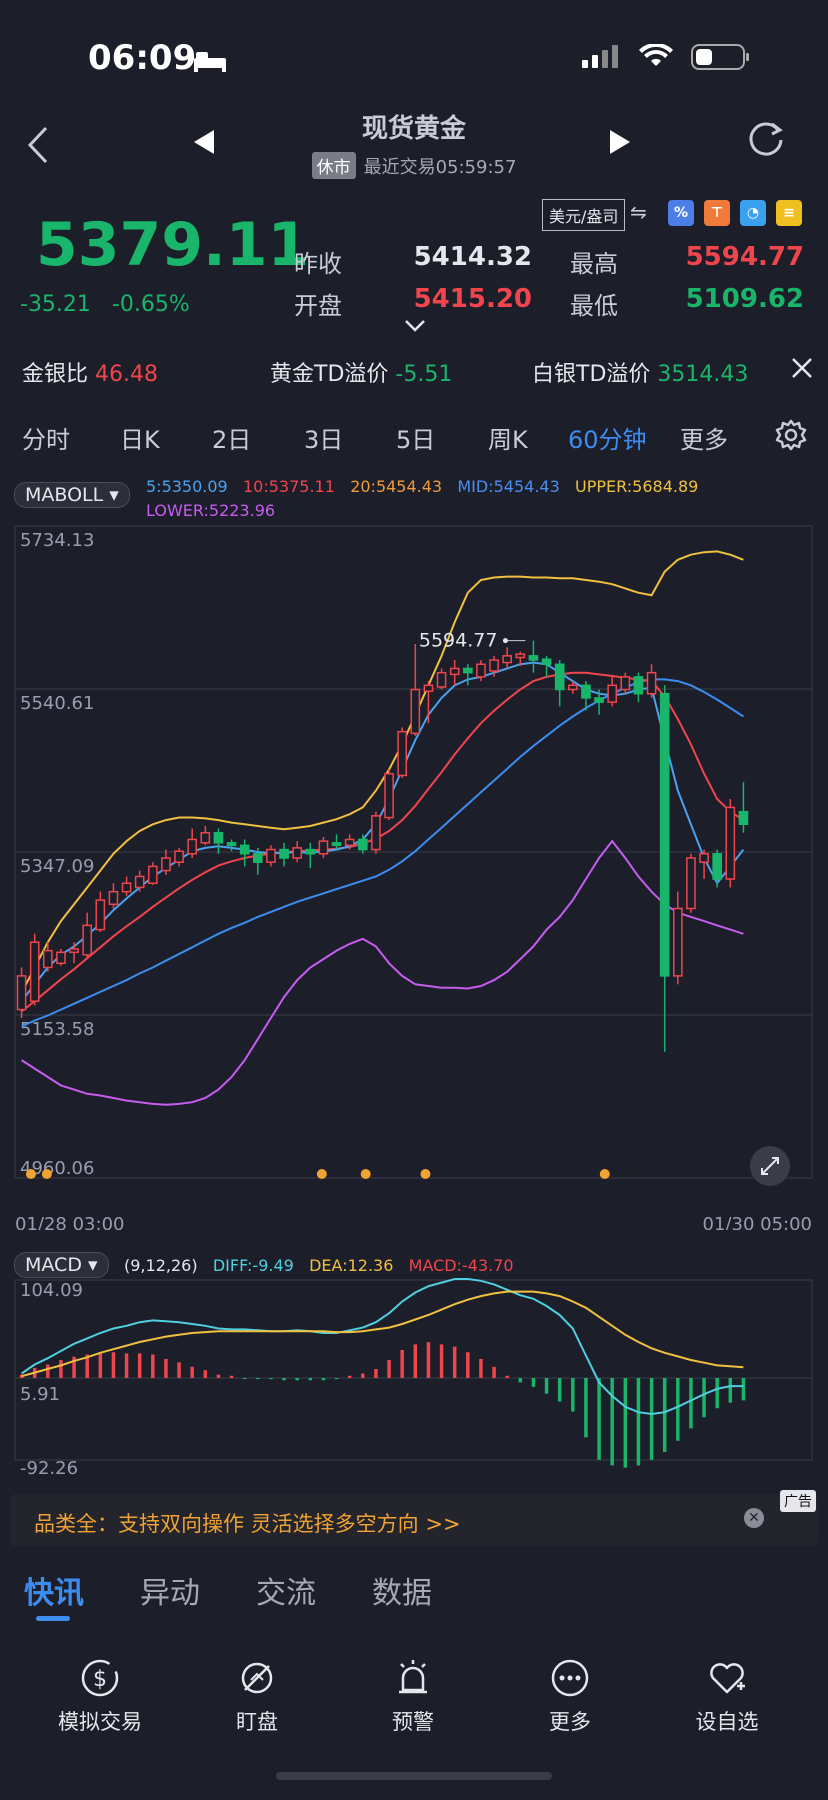 Image resolution: width=828 pixels, height=1800 pixels. I want to click on gold-td-value: -5.51, so click(424, 374).